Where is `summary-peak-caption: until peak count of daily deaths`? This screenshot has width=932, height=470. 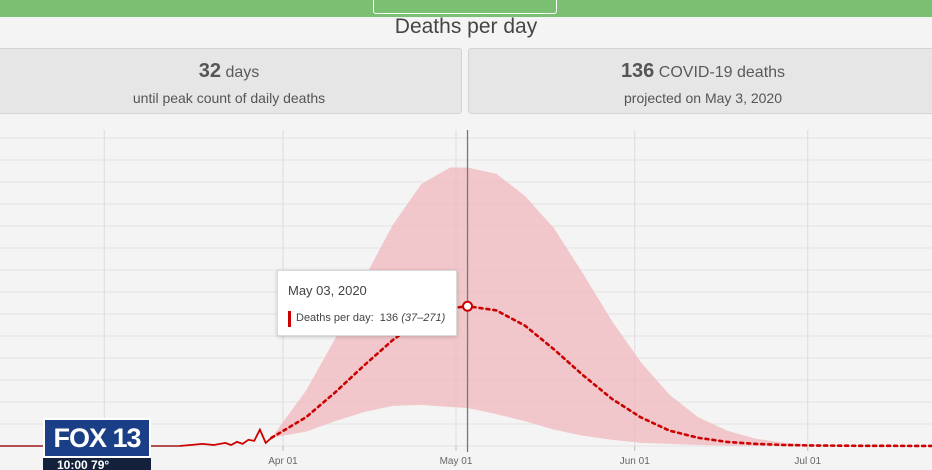
summary-peak-caption: until peak count of daily deaths is located at coordinates (229, 98).